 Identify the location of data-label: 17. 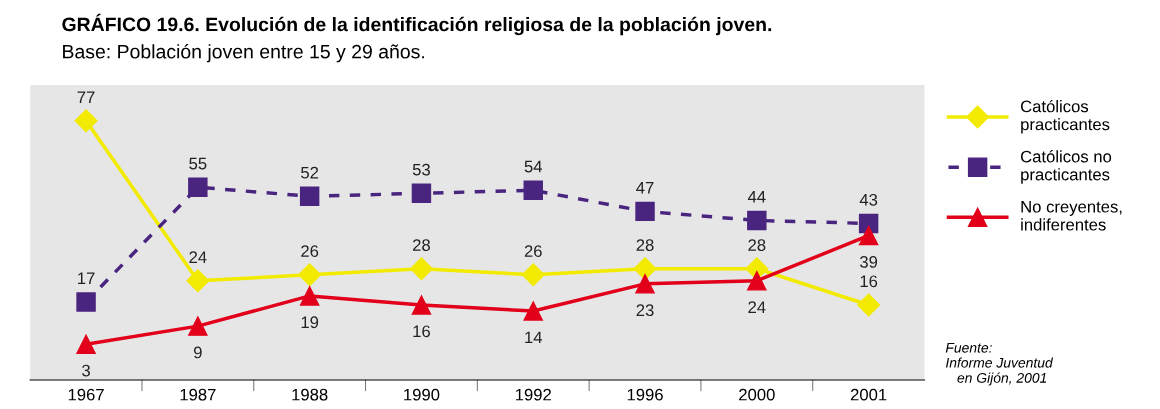
(86, 278).